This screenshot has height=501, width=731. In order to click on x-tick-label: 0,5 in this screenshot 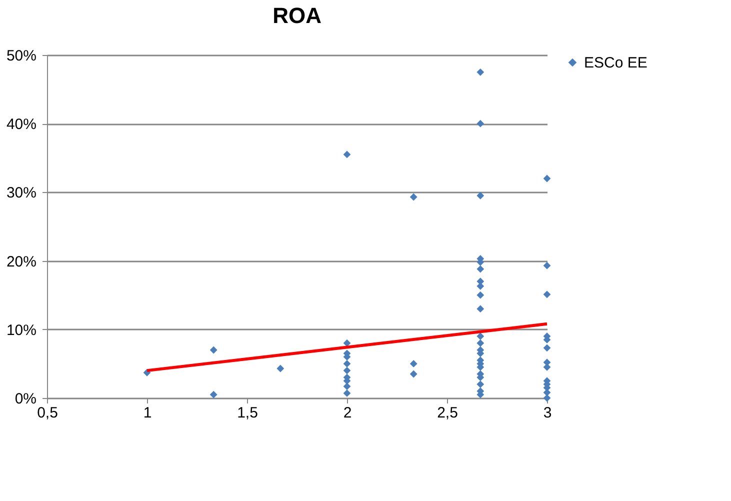, I will do `click(47, 413)`.